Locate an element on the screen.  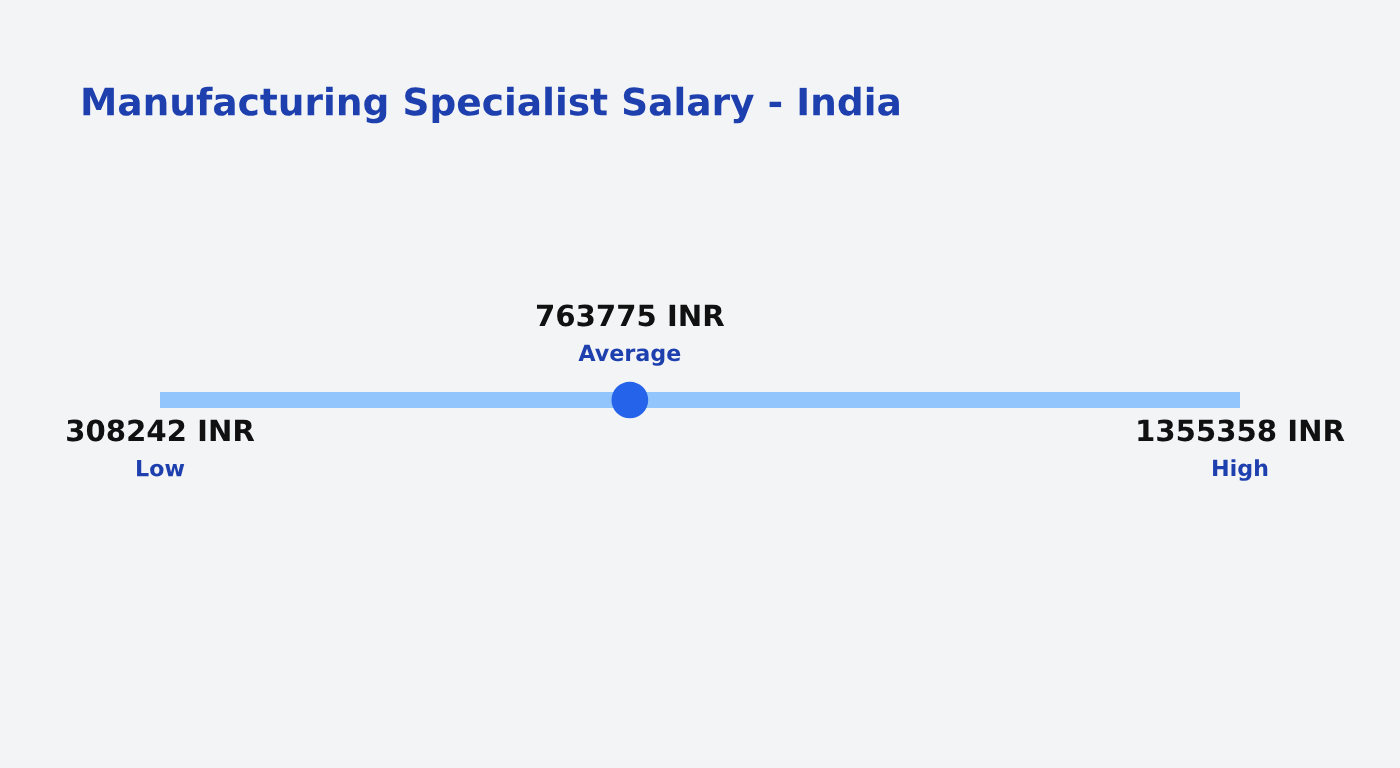
category-label: High is located at coordinates (1240, 470).